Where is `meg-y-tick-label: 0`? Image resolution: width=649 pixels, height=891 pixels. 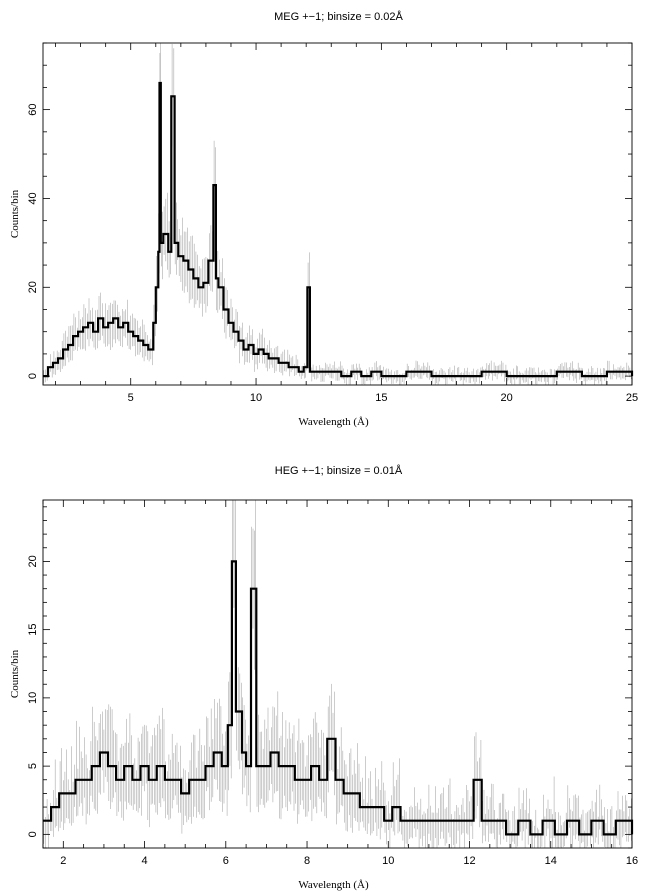
meg-y-tick-label: 0 is located at coordinates (33, 376).